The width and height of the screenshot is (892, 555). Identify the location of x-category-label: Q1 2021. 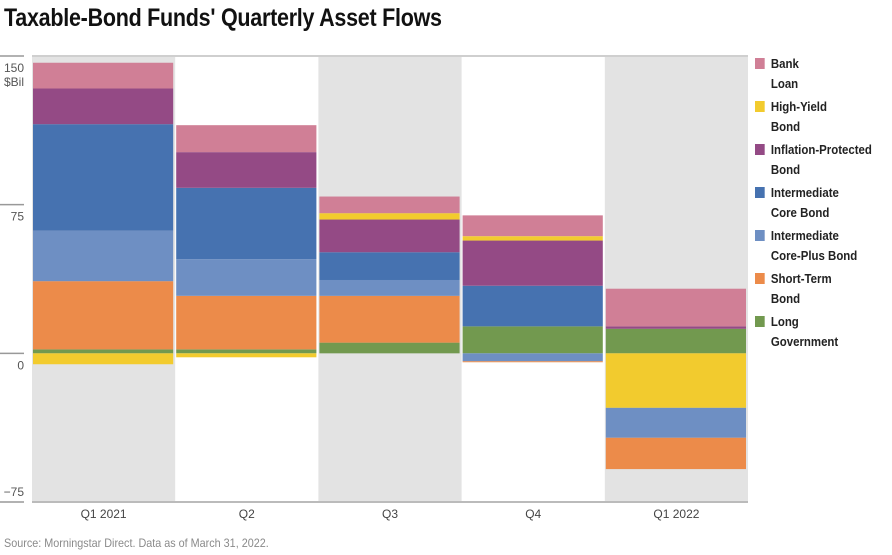
(104, 514).